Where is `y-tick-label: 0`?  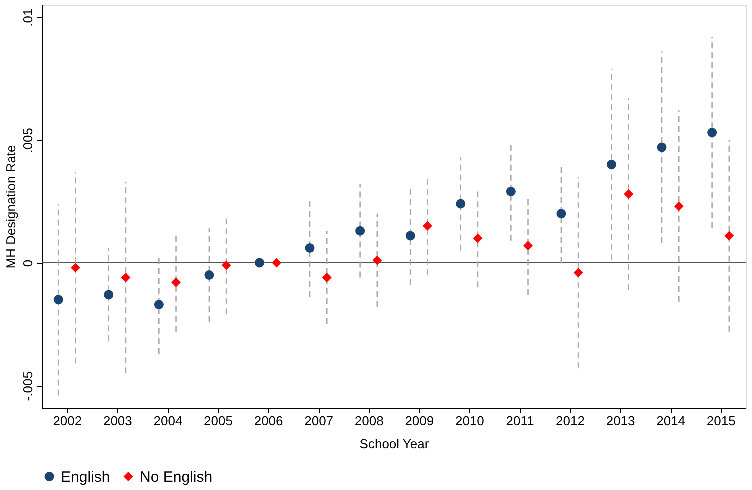 y-tick-label: 0 is located at coordinates (28, 264).